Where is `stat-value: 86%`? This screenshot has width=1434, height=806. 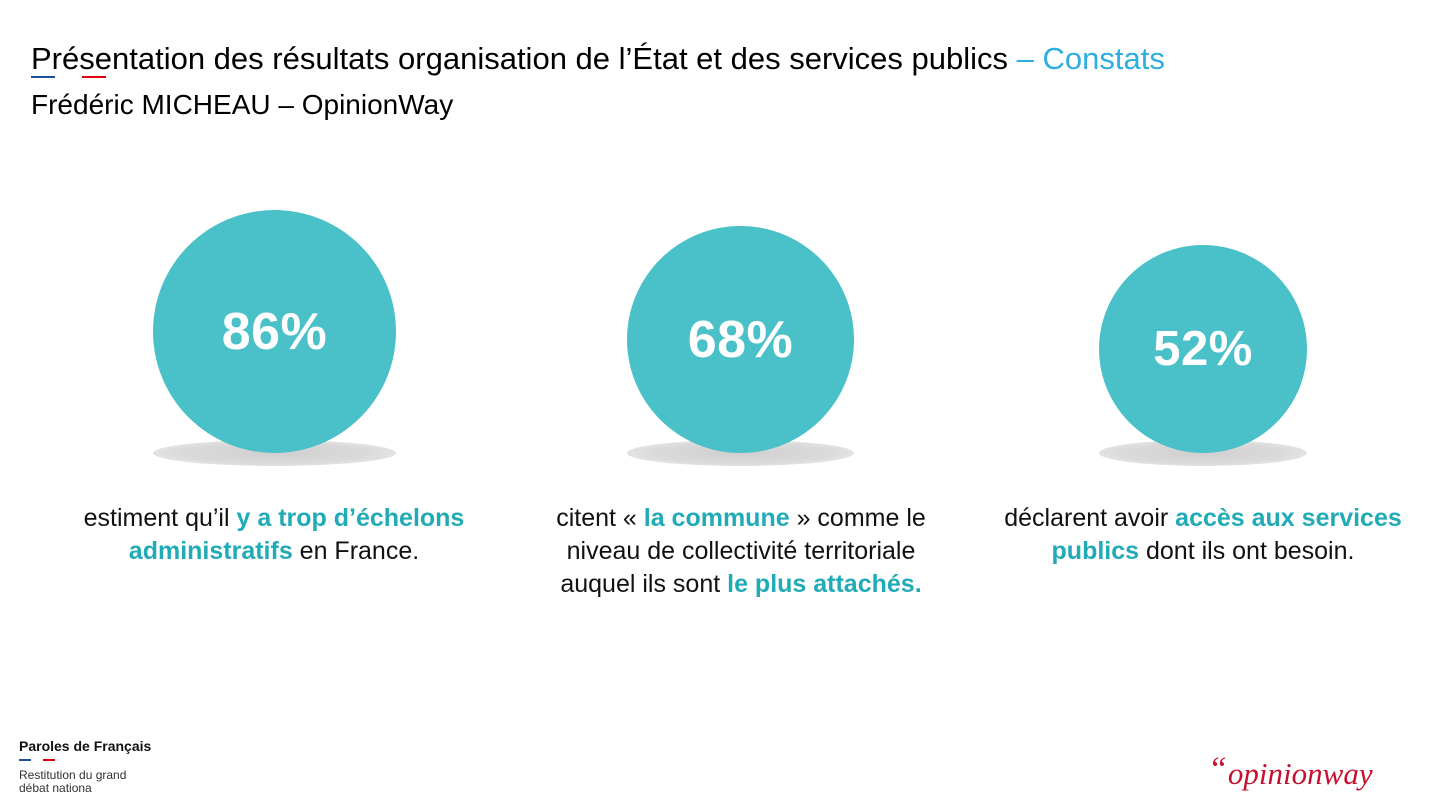
stat-value: 86% is located at coordinates (274, 331).